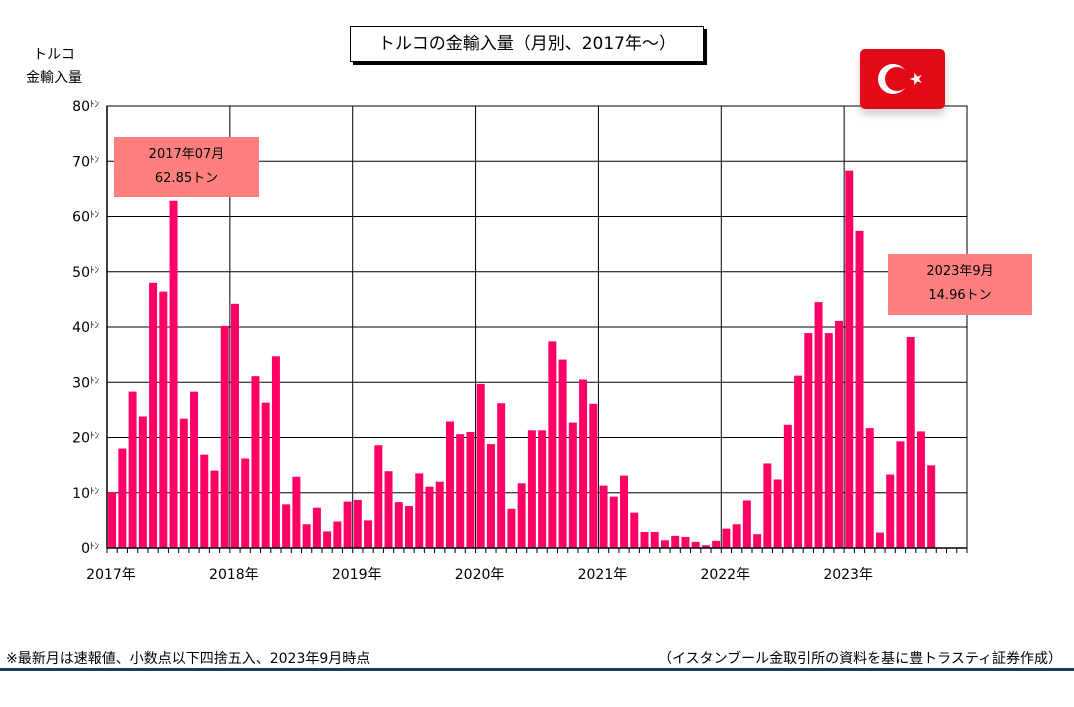 Image resolution: width=1074 pixels, height=707 pixels. What do you see at coordinates (357, 575) in the screenshot?
I see `x-tick-label: 2019年` at bounding box center [357, 575].